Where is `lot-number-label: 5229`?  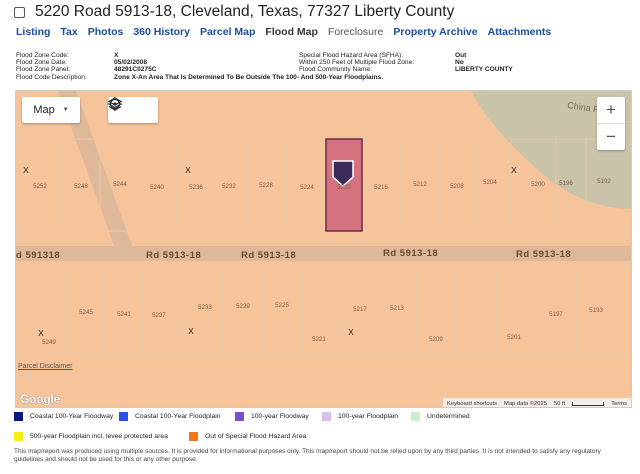
lot-number-label: 5229 is located at coordinates (243, 306).